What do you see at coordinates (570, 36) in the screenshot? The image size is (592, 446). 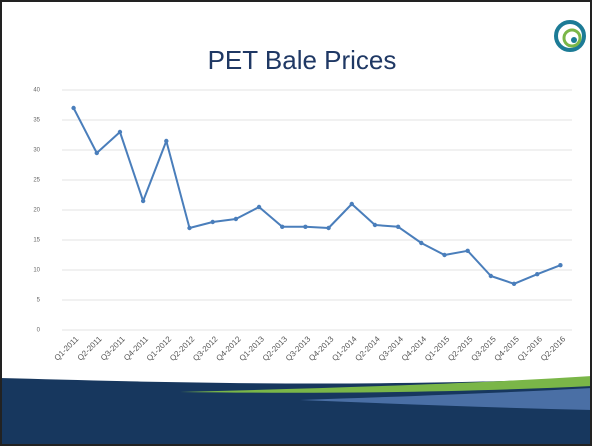 I see `logo` at bounding box center [570, 36].